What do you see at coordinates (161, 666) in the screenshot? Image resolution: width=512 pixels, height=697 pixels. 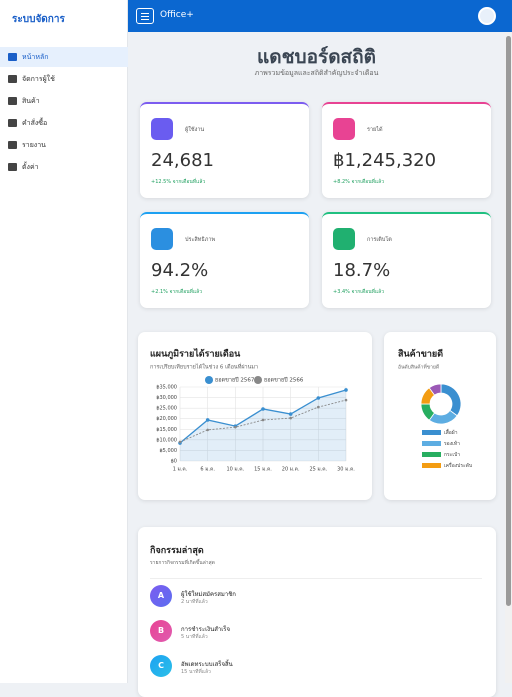 I see `avatar: C` at bounding box center [161, 666].